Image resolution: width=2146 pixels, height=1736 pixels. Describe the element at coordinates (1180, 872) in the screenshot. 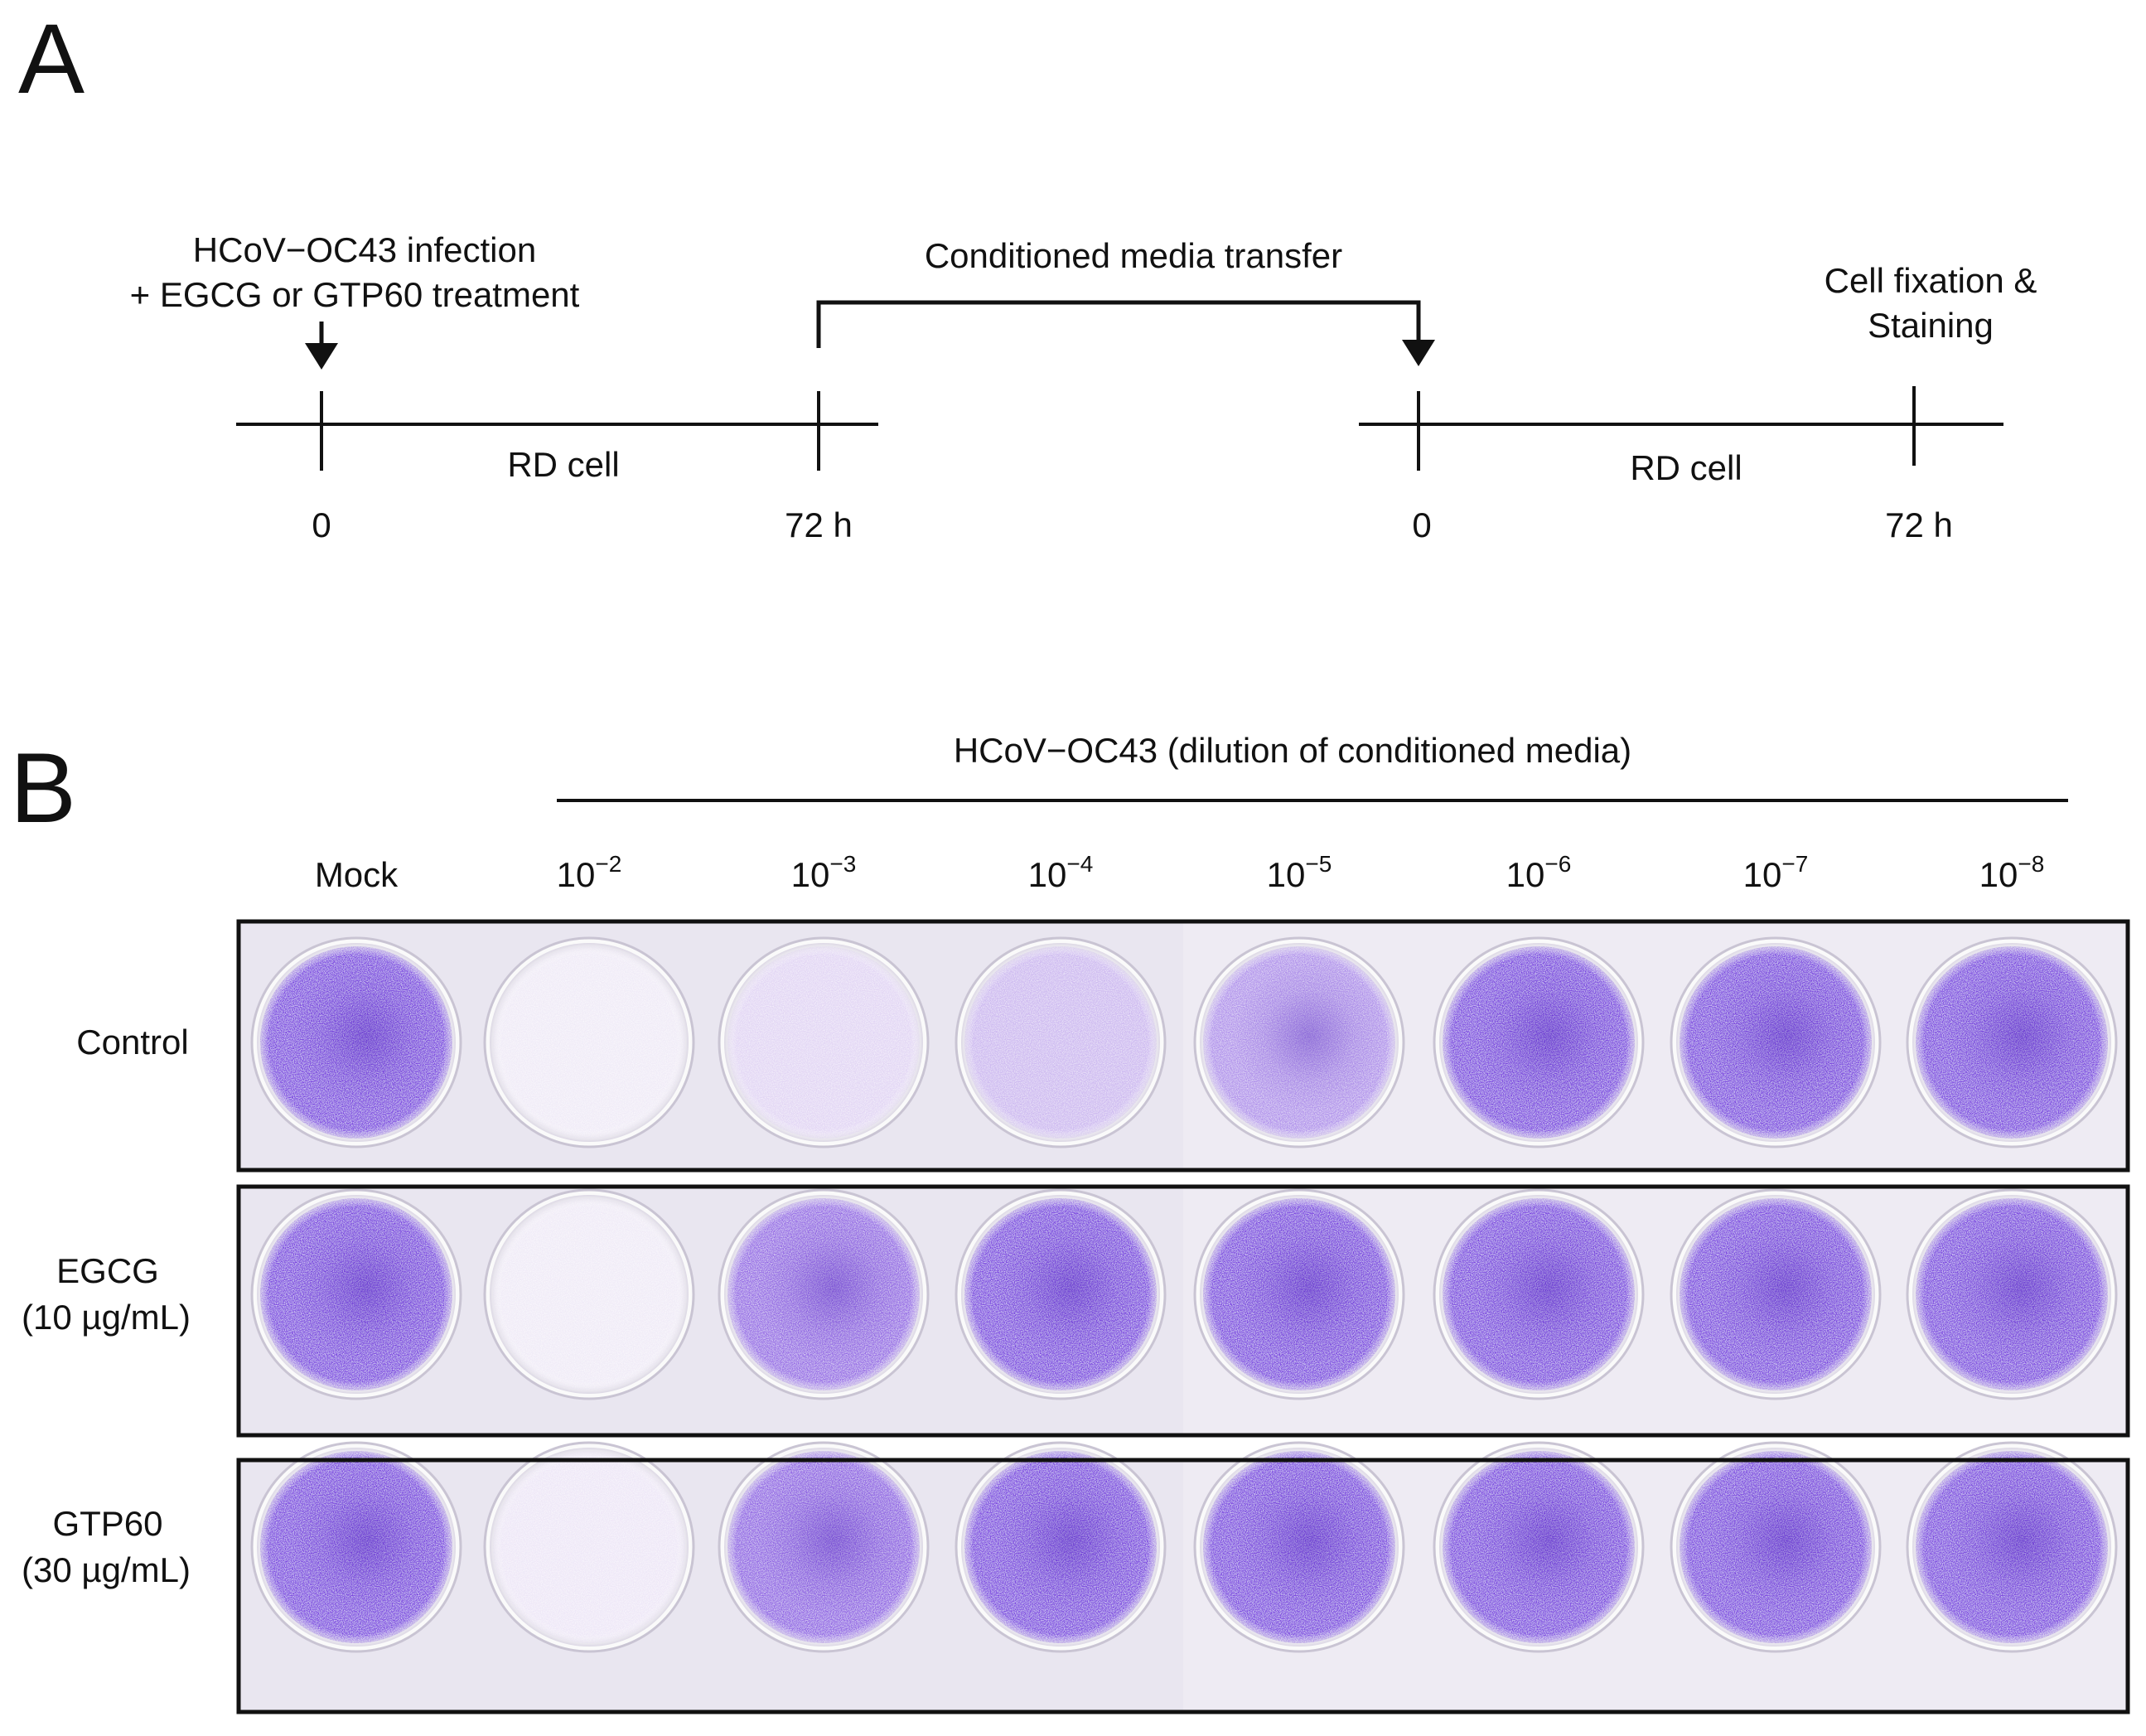

I see `column-labels: Mock 10−2 10−3 10−4 10−5 10−6 10−7 10−8` at that location.